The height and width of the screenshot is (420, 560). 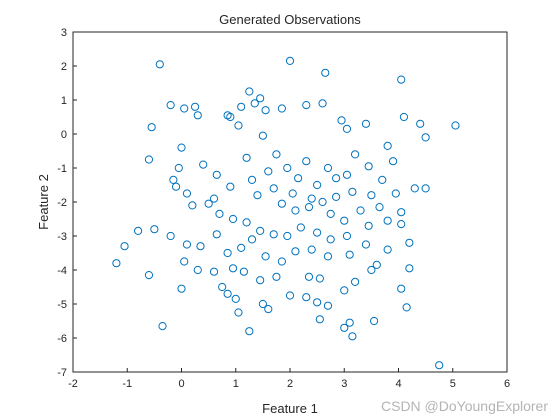 I want to click on x-tick-label: 5, so click(x=453, y=384).